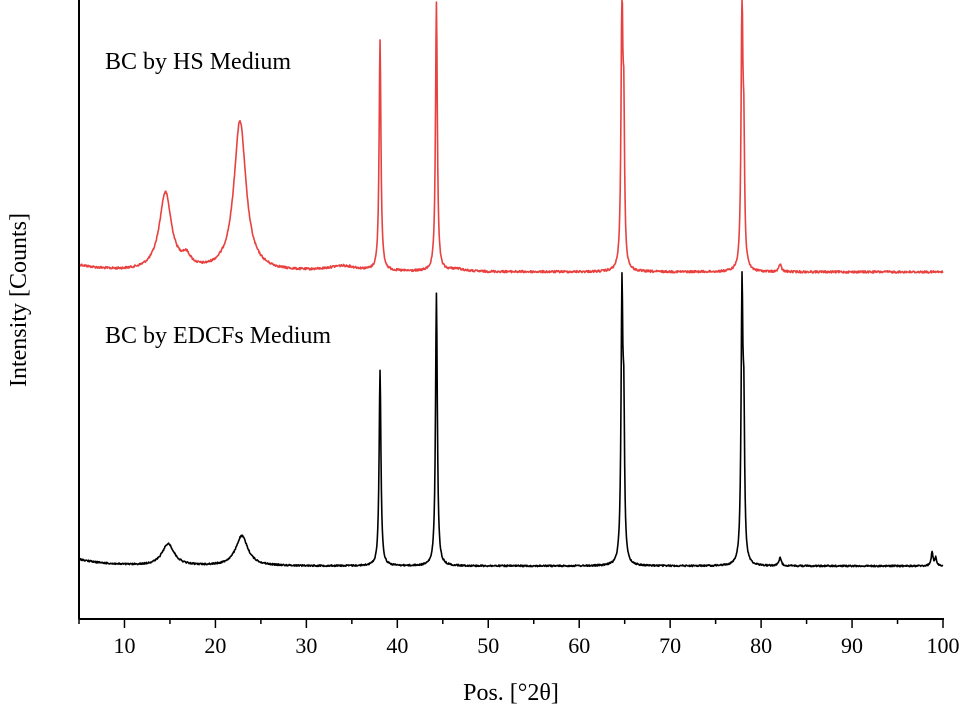  I want to click on x-tick-label: 40, so click(397, 645).